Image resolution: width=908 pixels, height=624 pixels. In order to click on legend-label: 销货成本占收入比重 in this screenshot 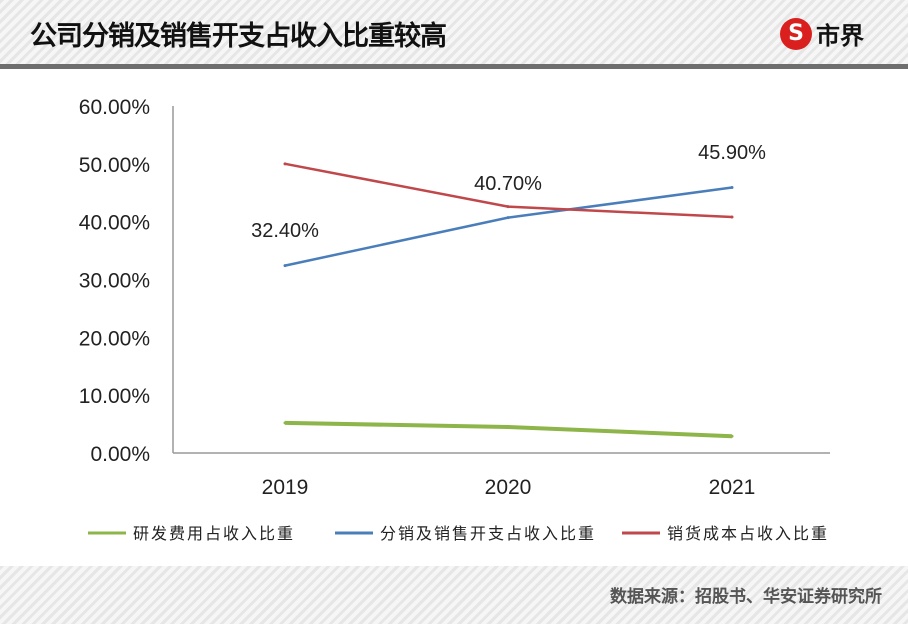, I will do `click(748, 533)`.